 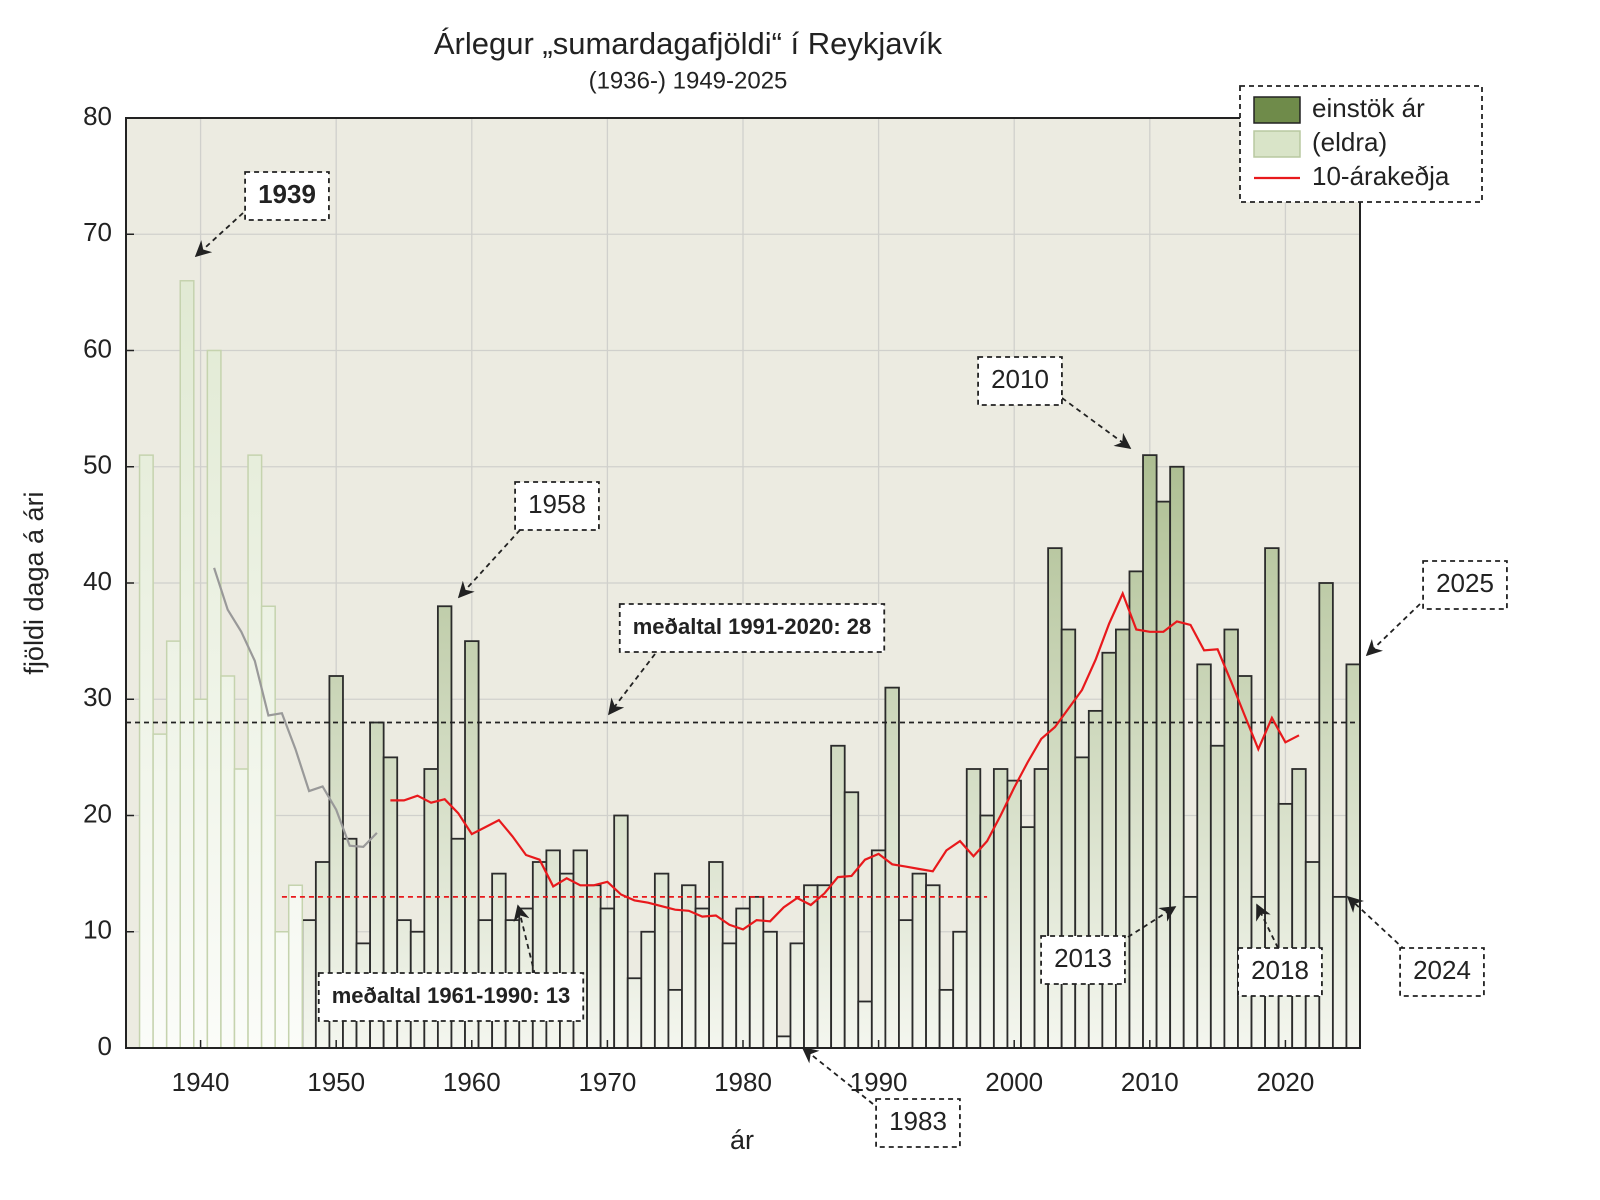 I want to click on annotation-label: 1958, so click(x=557, y=504).